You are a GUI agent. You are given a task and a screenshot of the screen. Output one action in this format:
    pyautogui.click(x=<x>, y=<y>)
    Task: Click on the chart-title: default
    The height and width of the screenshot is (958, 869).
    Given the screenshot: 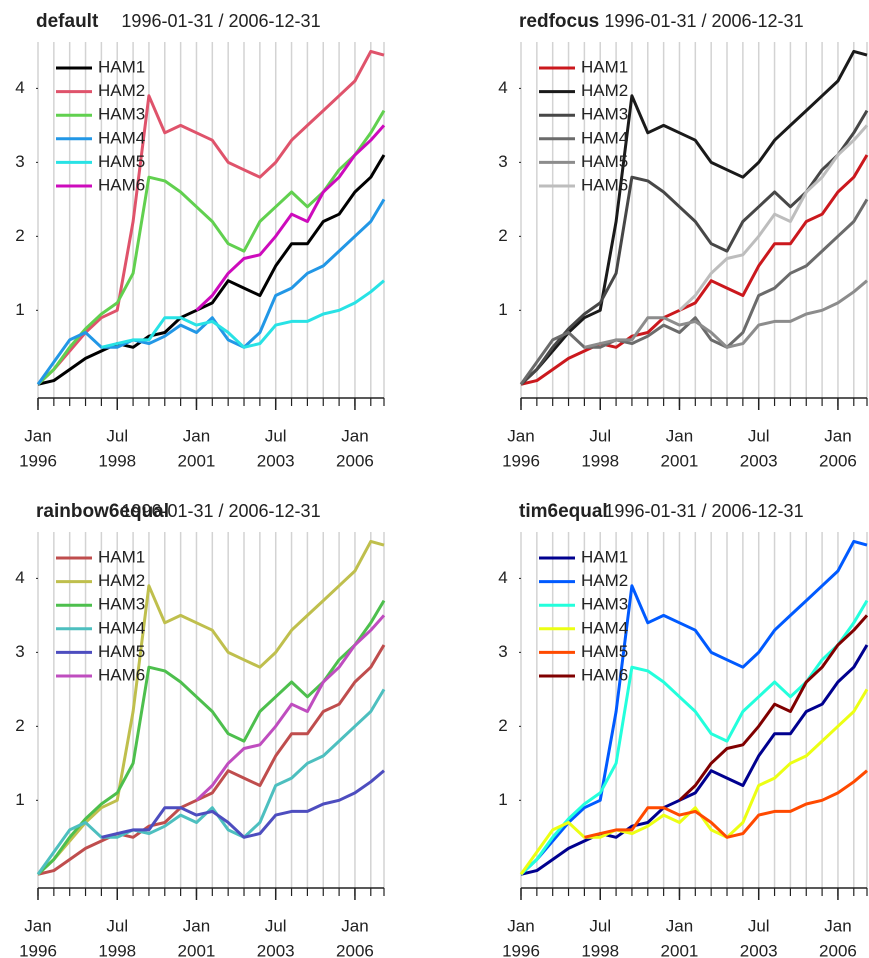 What is the action you would take?
    pyautogui.click(x=67, y=21)
    